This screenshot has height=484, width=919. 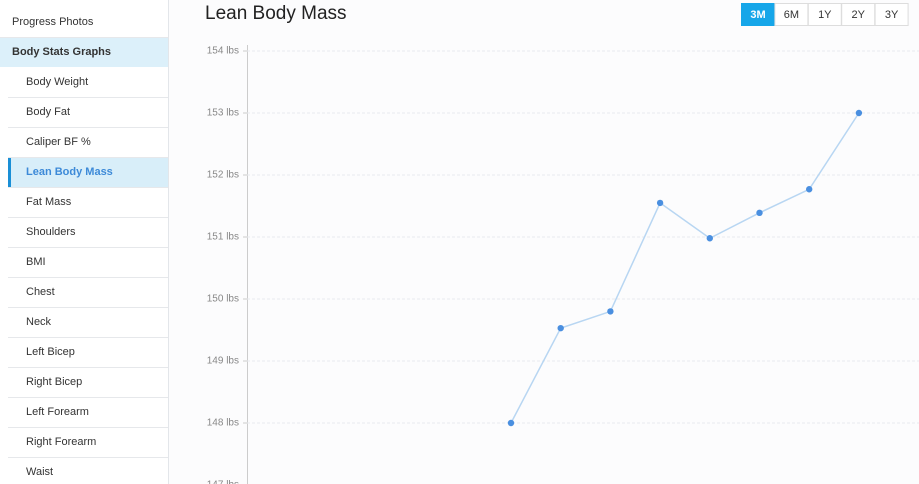 What do you see at coordinates (858, 15) in the screenshot?
I see `range-button-label: 2Y` at bounding box center [858, 15].